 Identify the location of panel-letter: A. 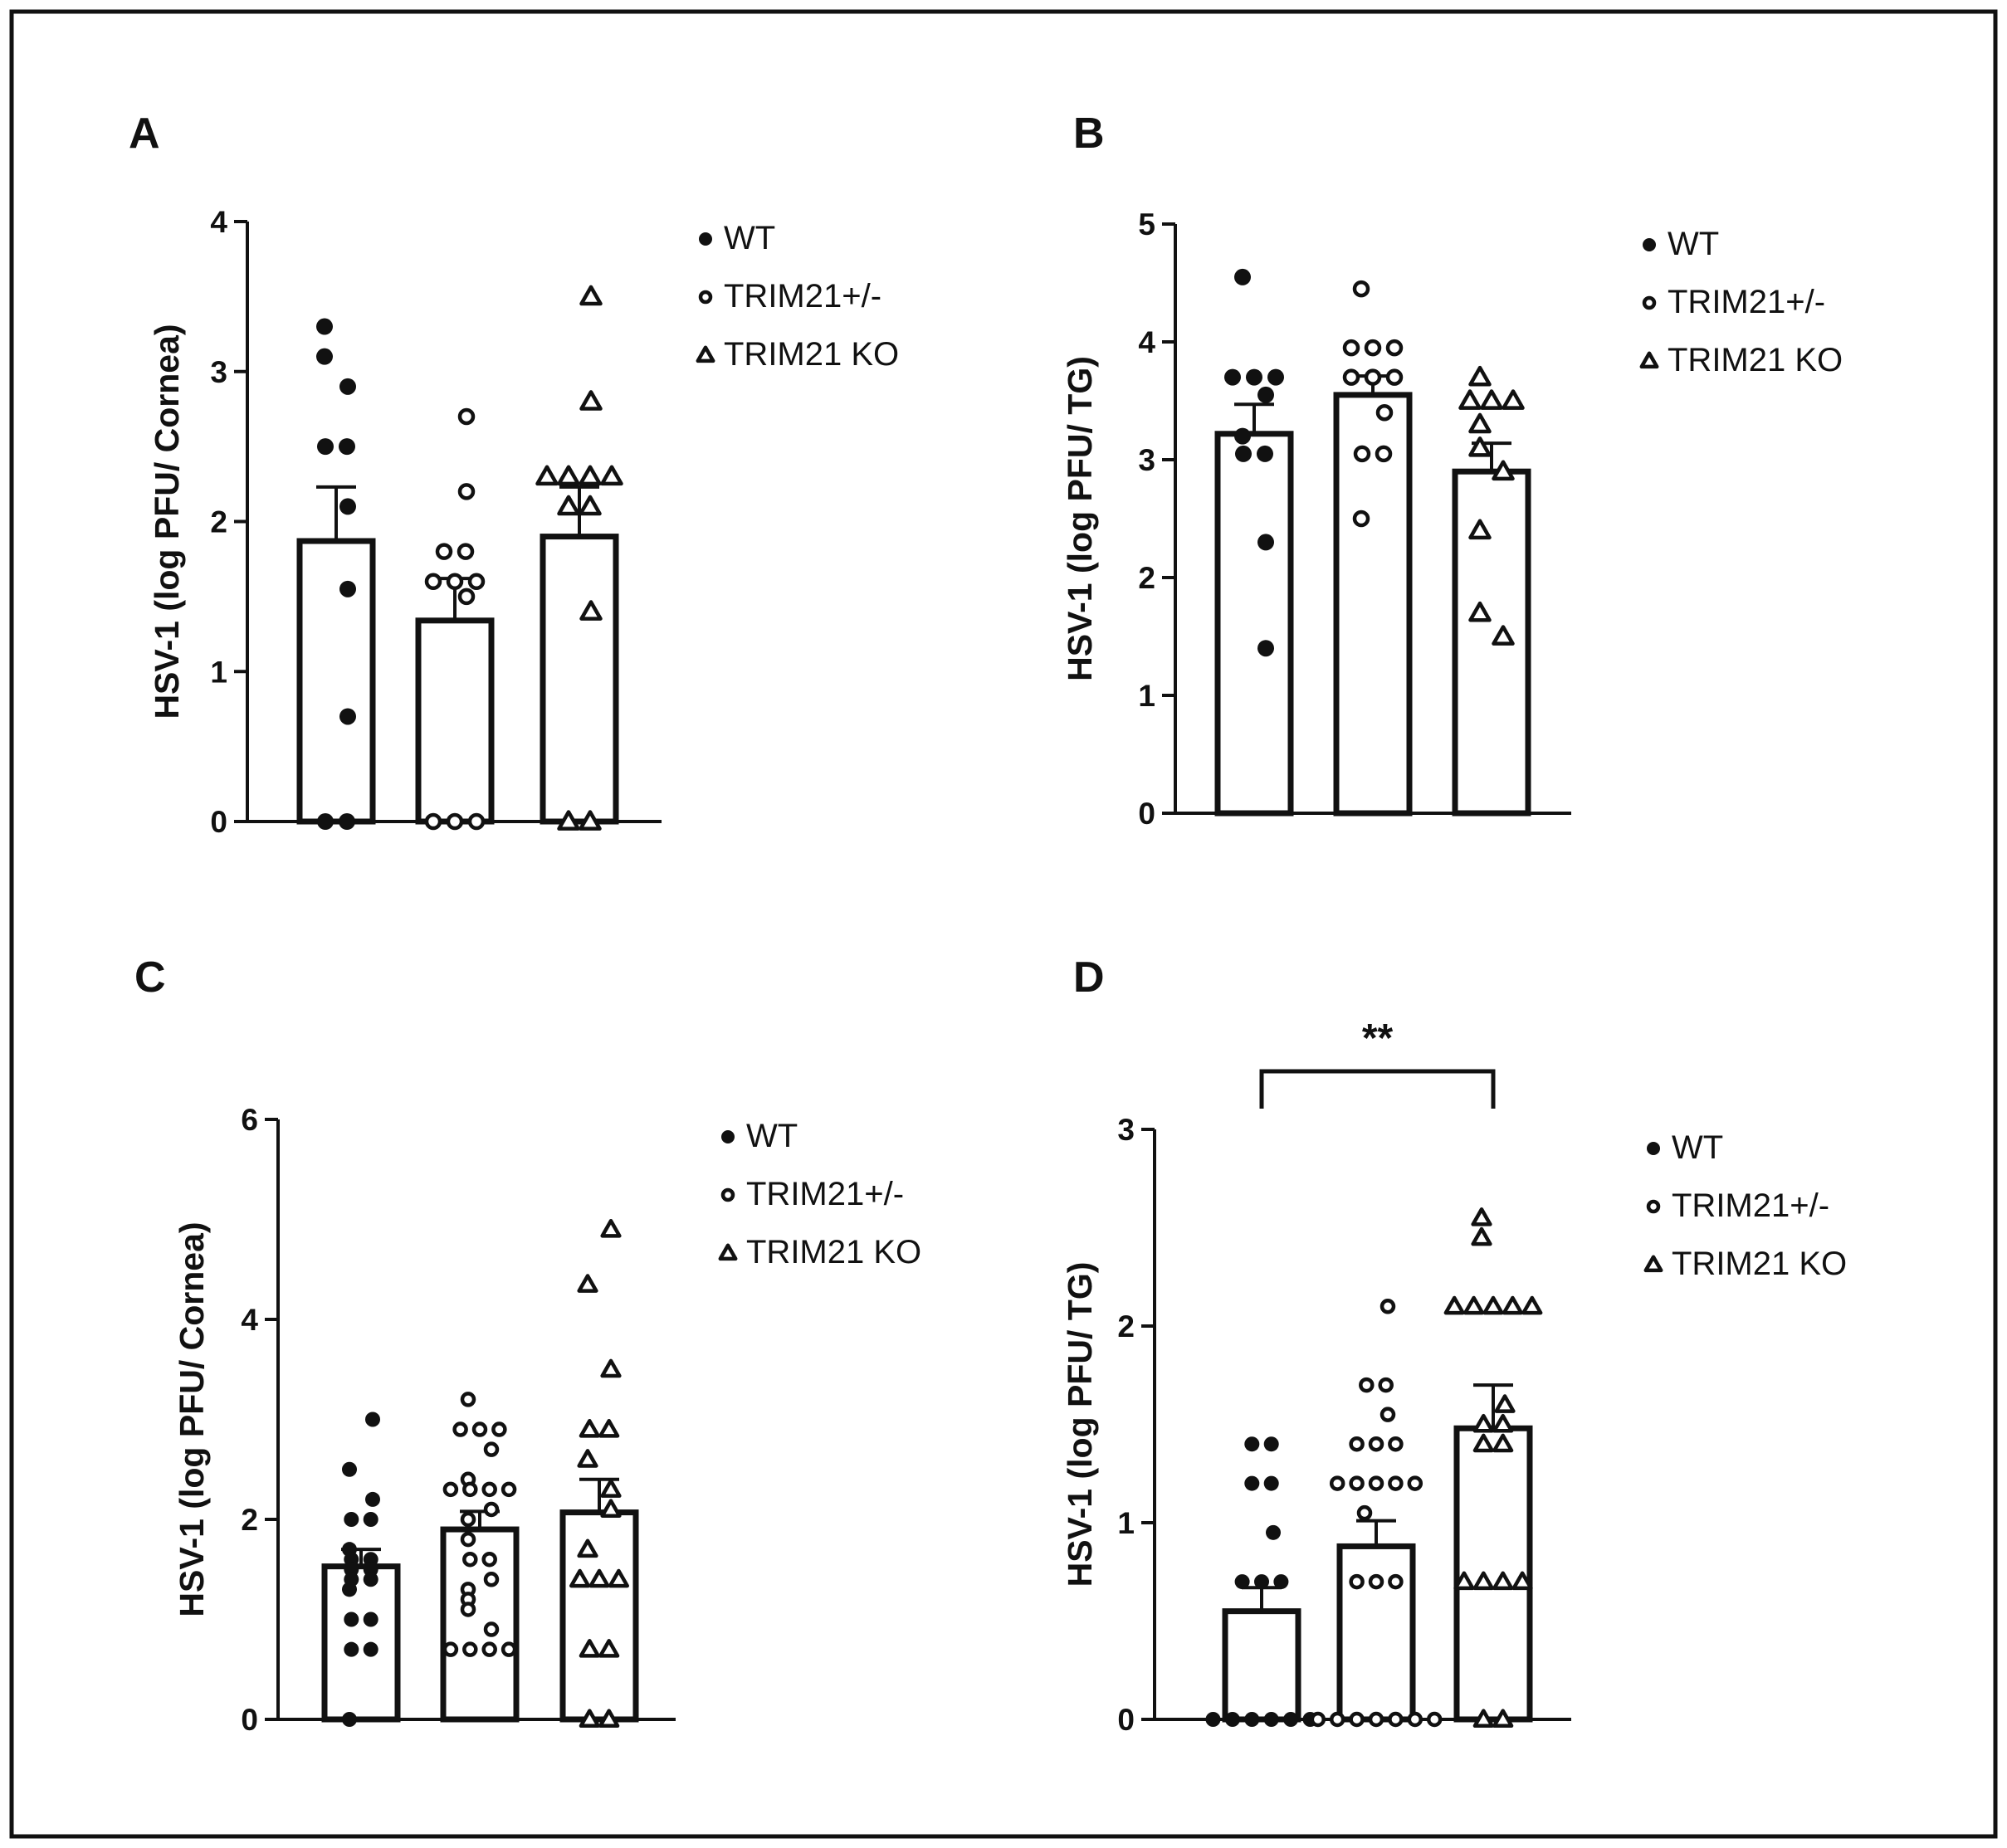
(144, 134).